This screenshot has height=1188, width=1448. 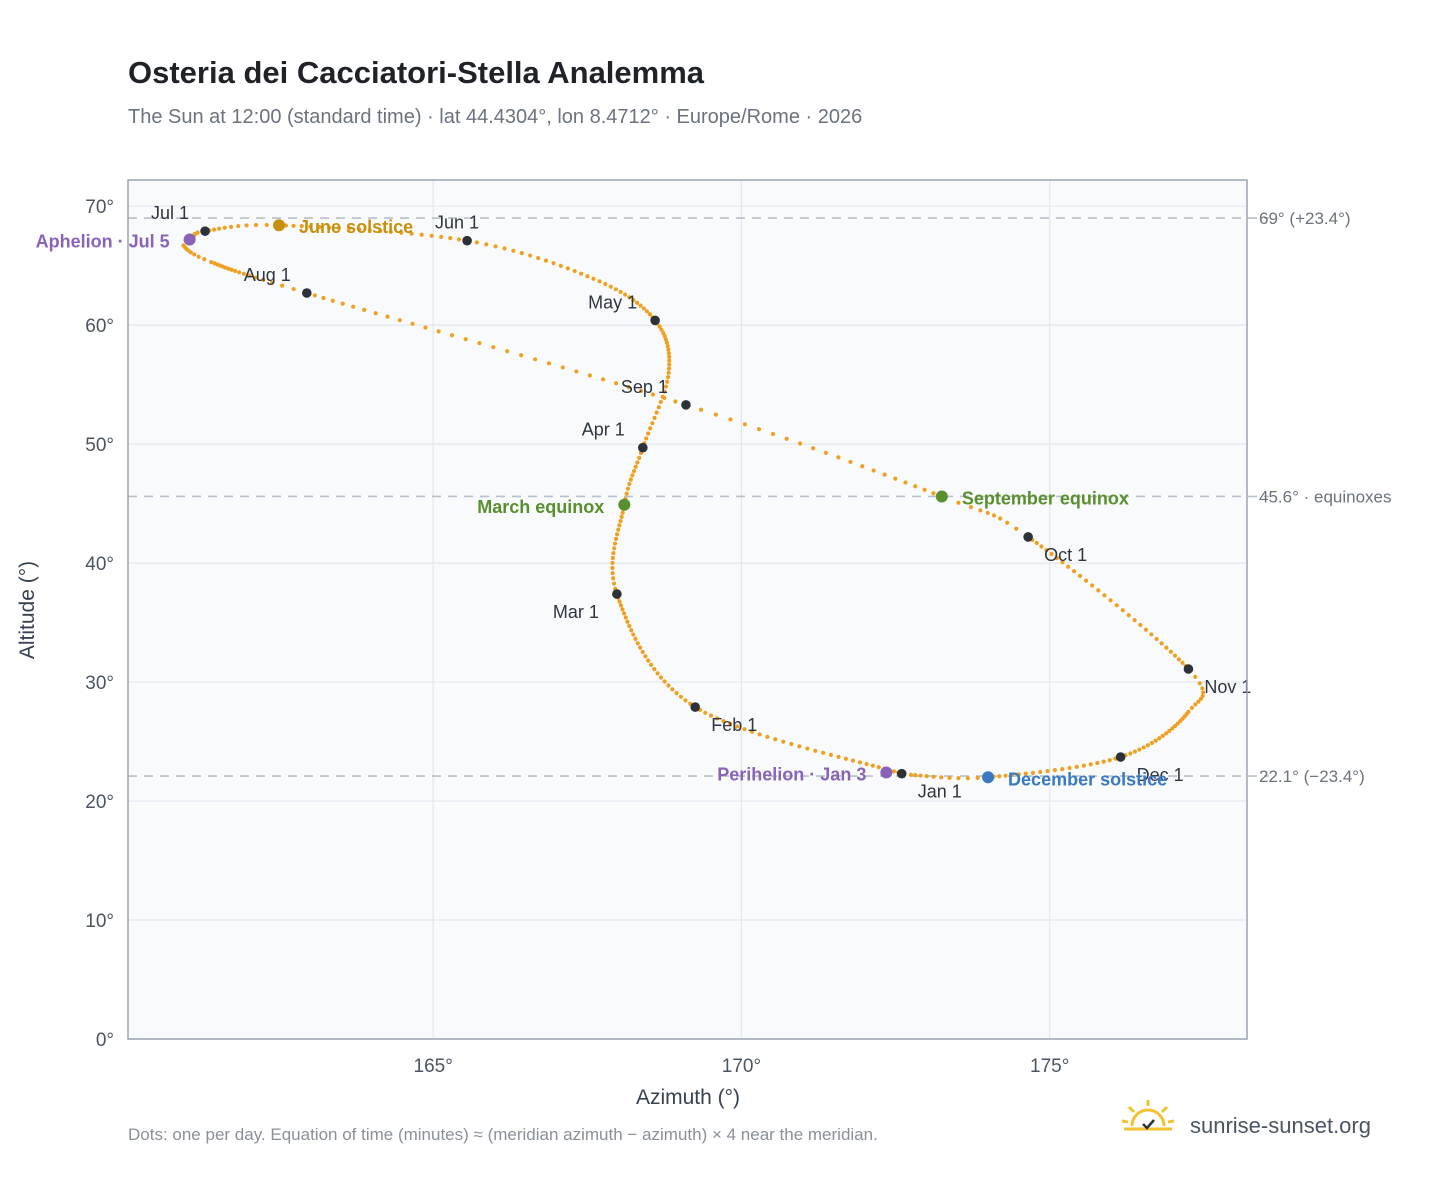 I want to click on month-label: May 1, so click(x=612, y=302).